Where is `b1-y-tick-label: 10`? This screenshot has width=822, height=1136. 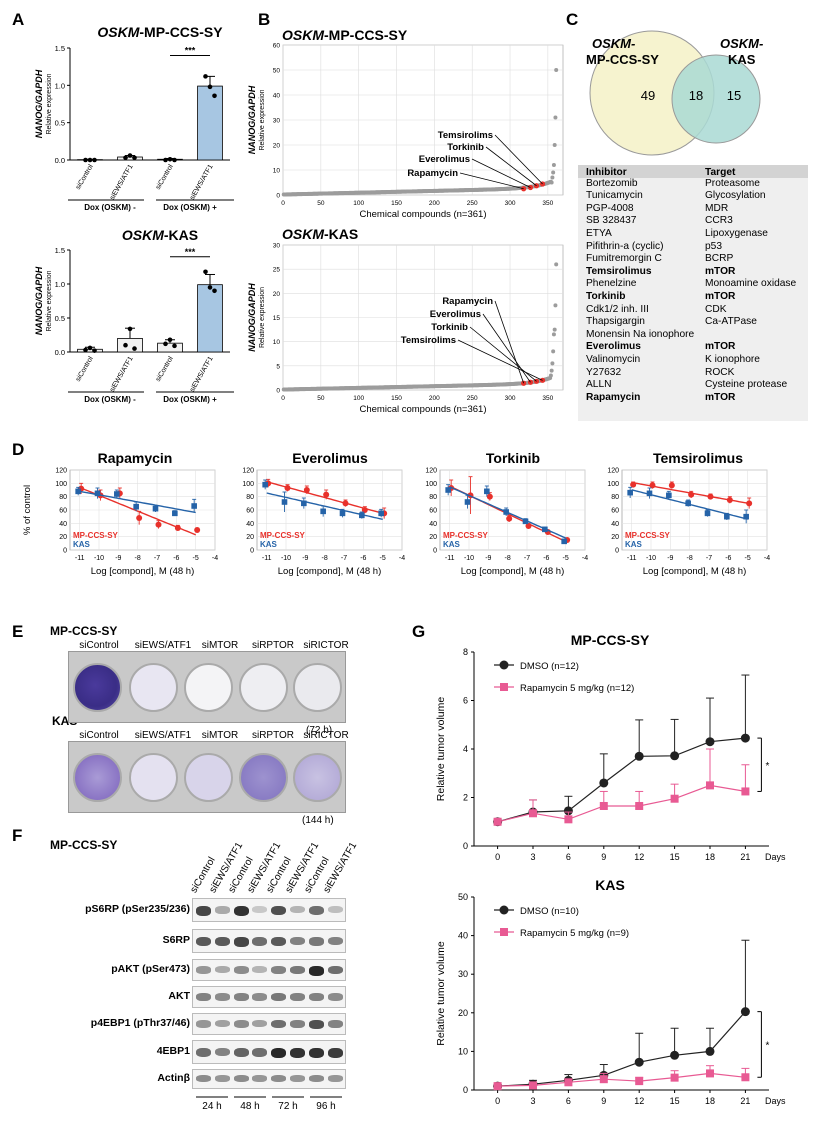
b1-y-tick-label: 10 is located at coordinates (277, 171).